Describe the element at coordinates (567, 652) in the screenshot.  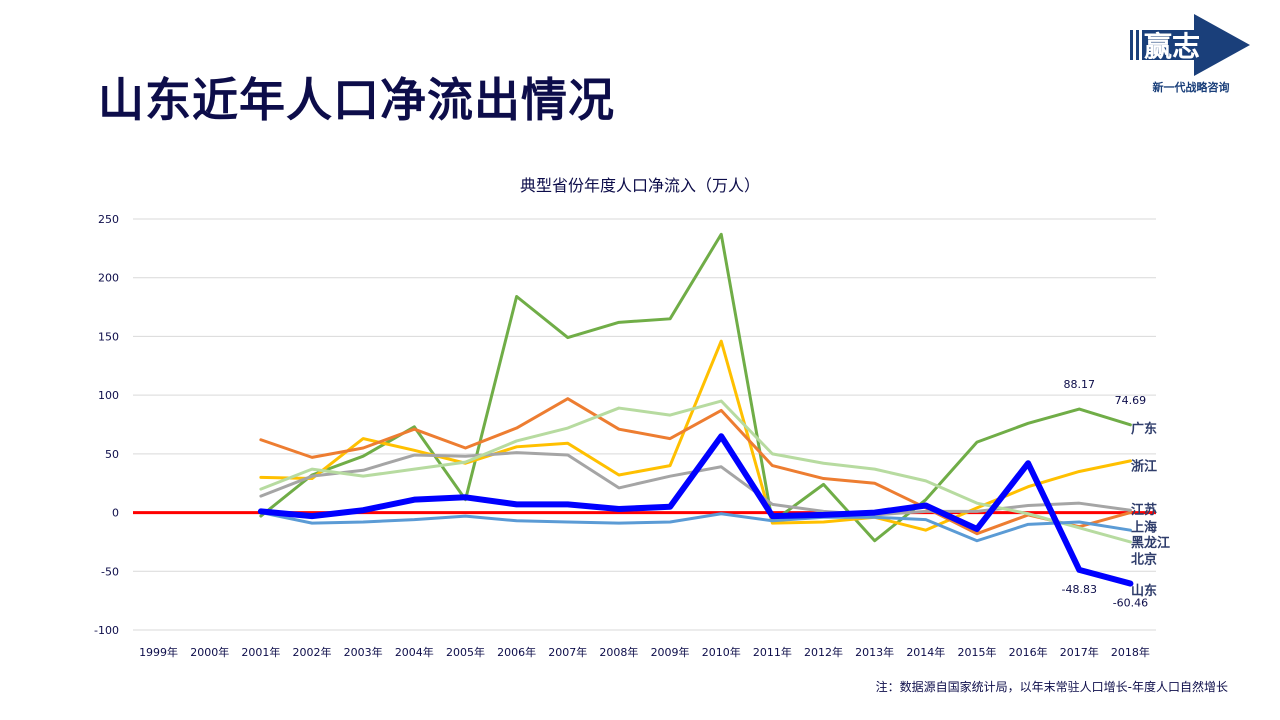
I see `x-tick-label: 2007年` at that location.